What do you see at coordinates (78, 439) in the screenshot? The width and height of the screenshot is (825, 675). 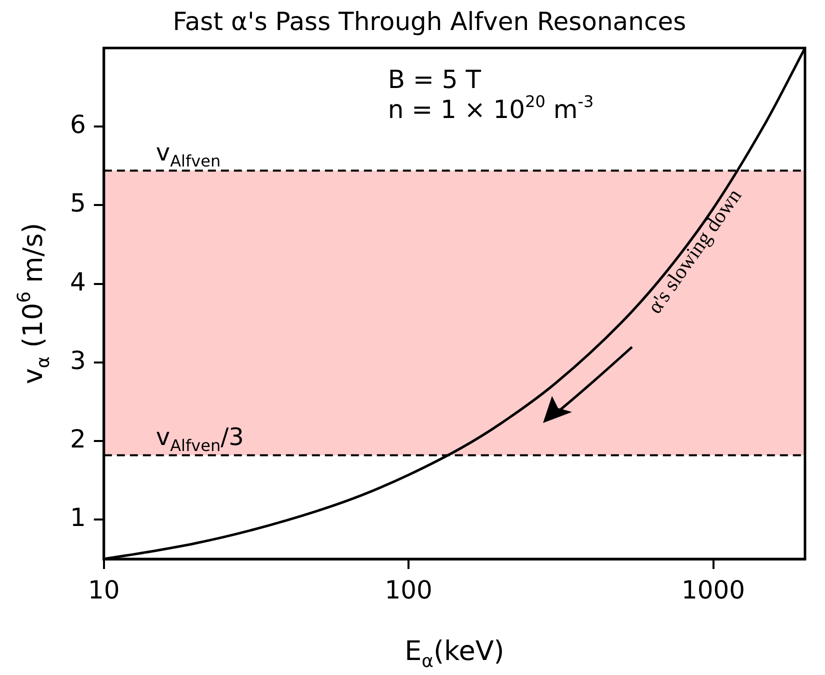 I see `y-tick-label: 2` at bounding box center [78, 439].